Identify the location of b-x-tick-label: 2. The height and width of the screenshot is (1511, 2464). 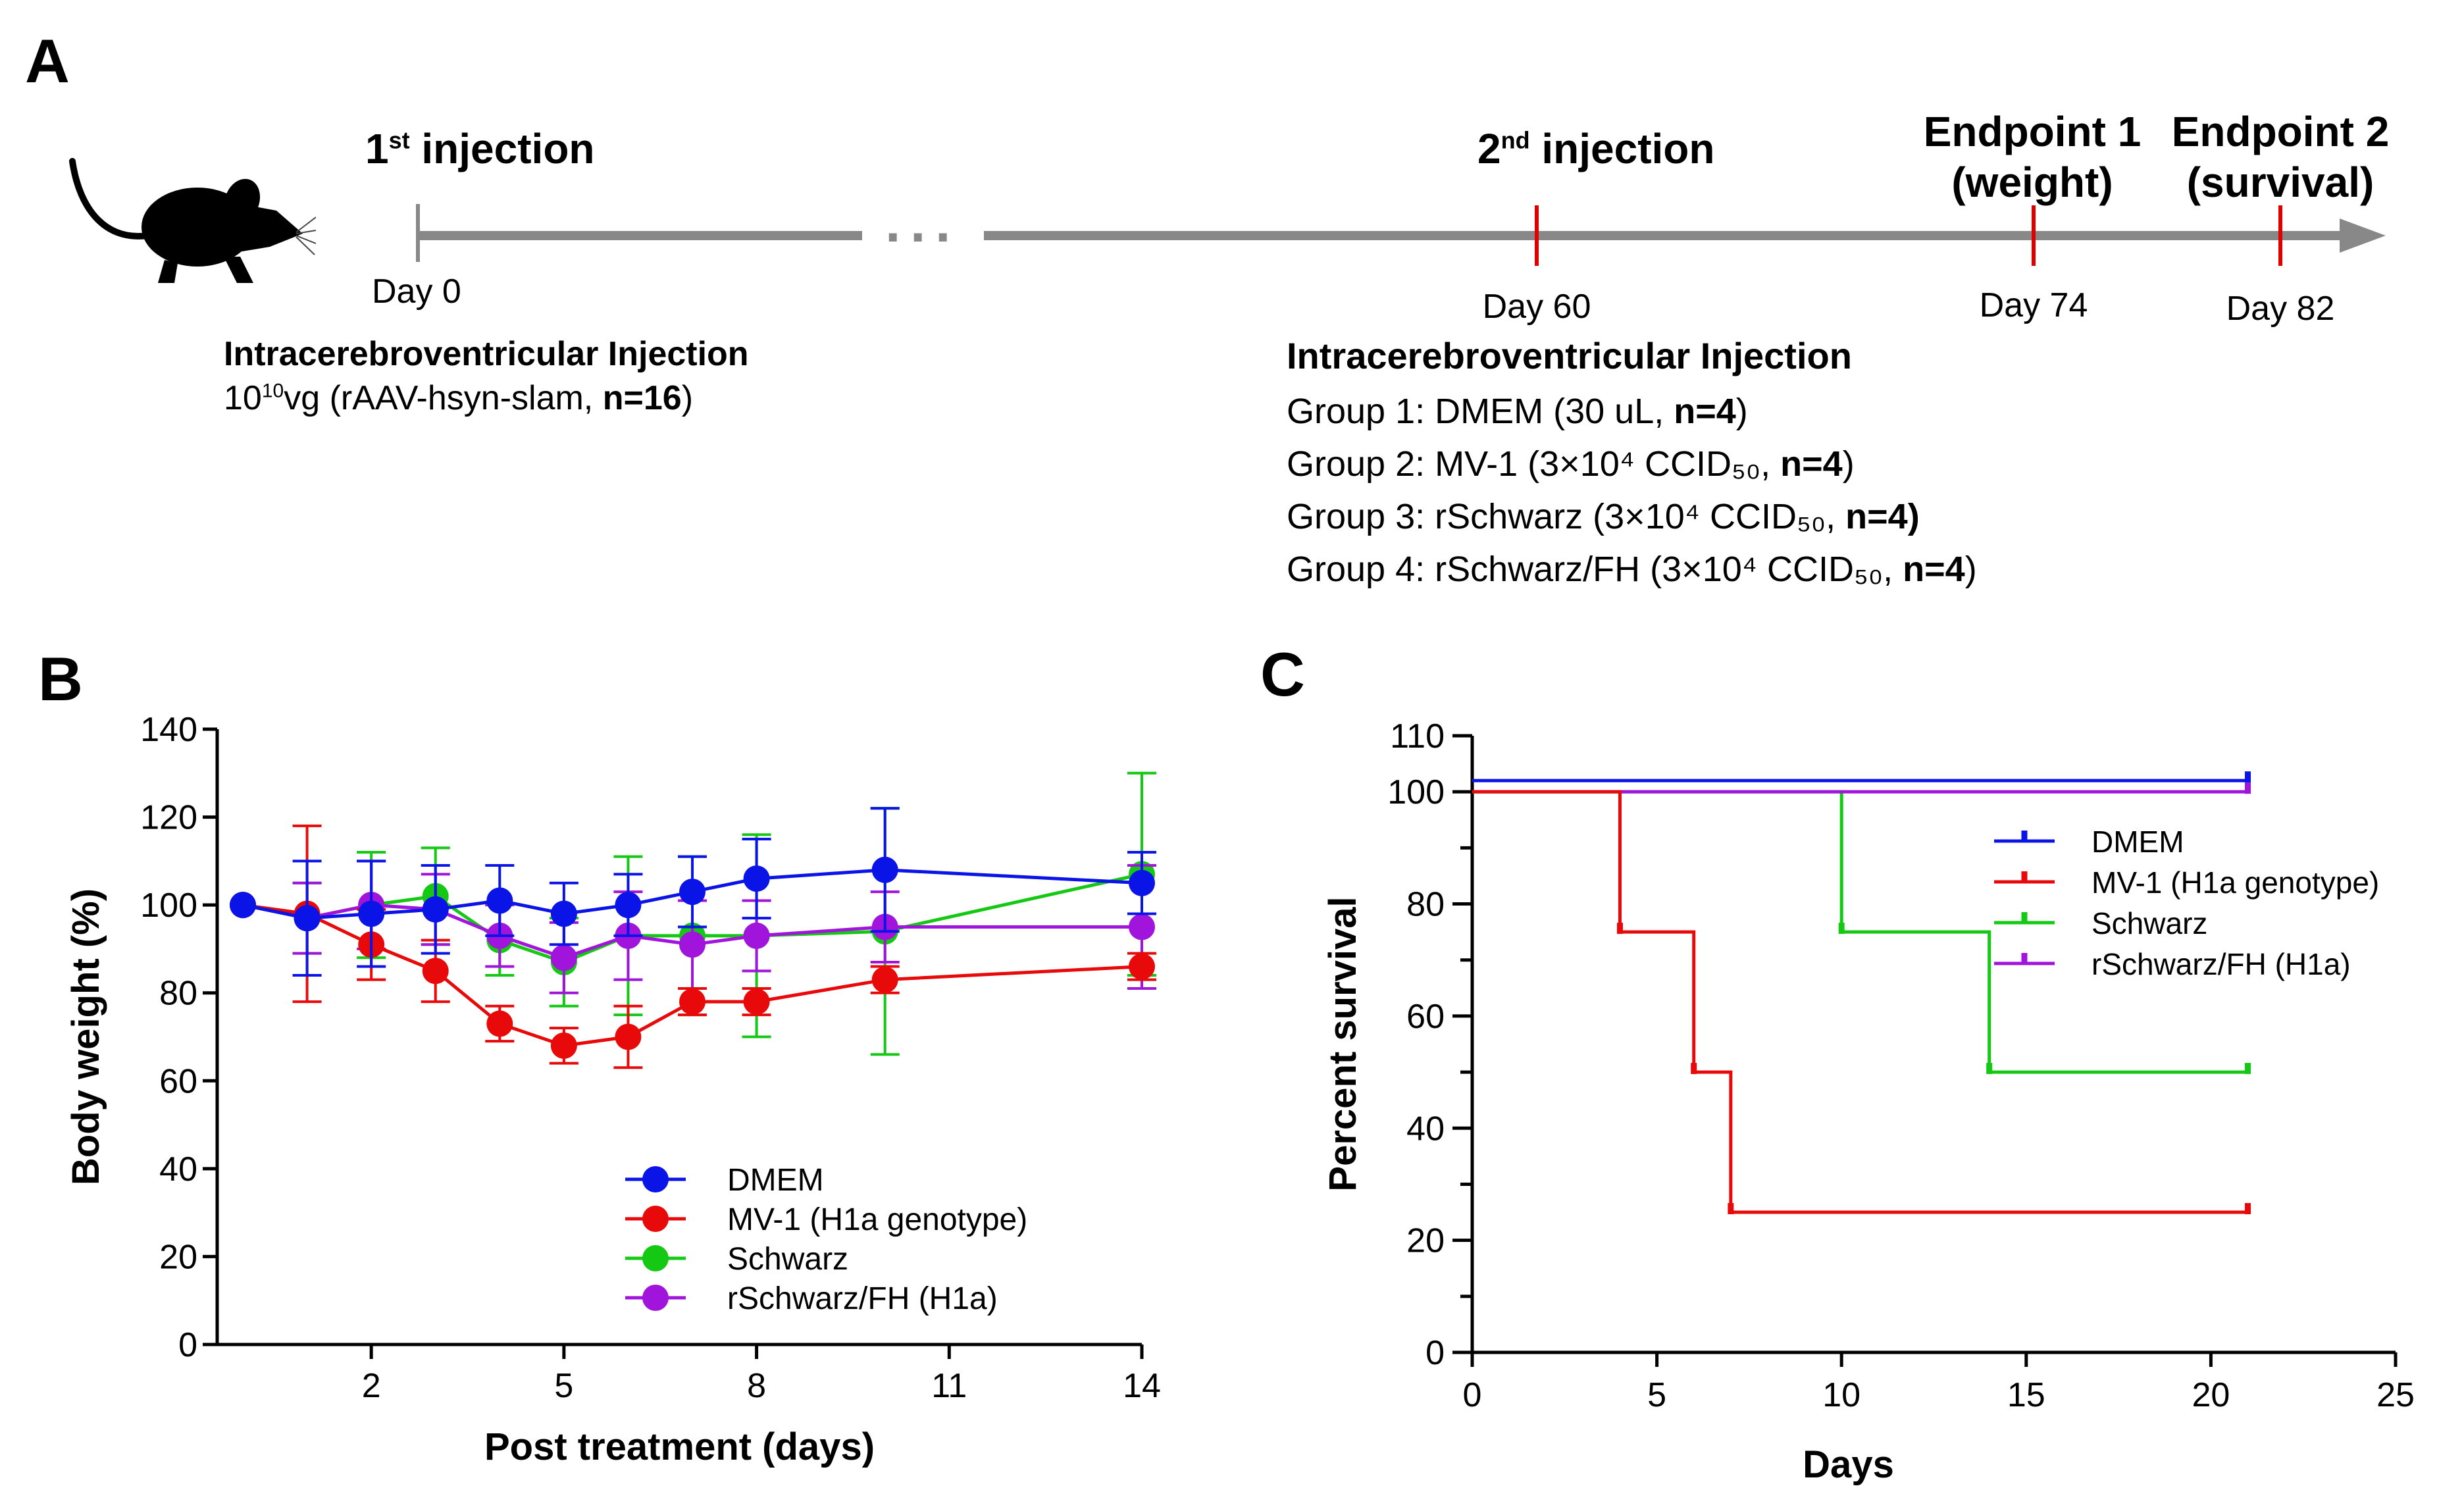
(371, 1386).